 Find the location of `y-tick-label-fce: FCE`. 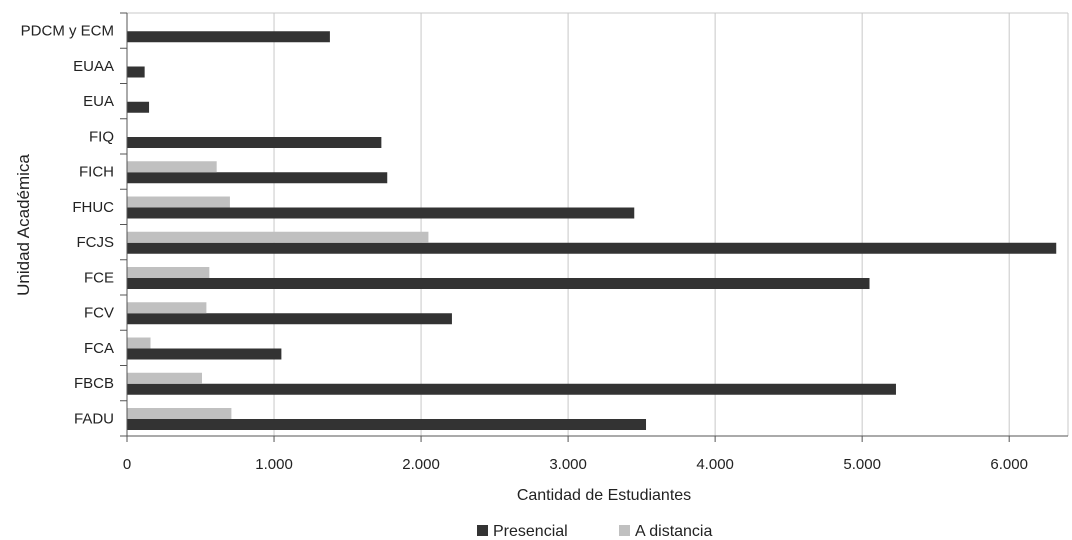

y-tick-label-fce: FCE is located at coordinates (99, 277).